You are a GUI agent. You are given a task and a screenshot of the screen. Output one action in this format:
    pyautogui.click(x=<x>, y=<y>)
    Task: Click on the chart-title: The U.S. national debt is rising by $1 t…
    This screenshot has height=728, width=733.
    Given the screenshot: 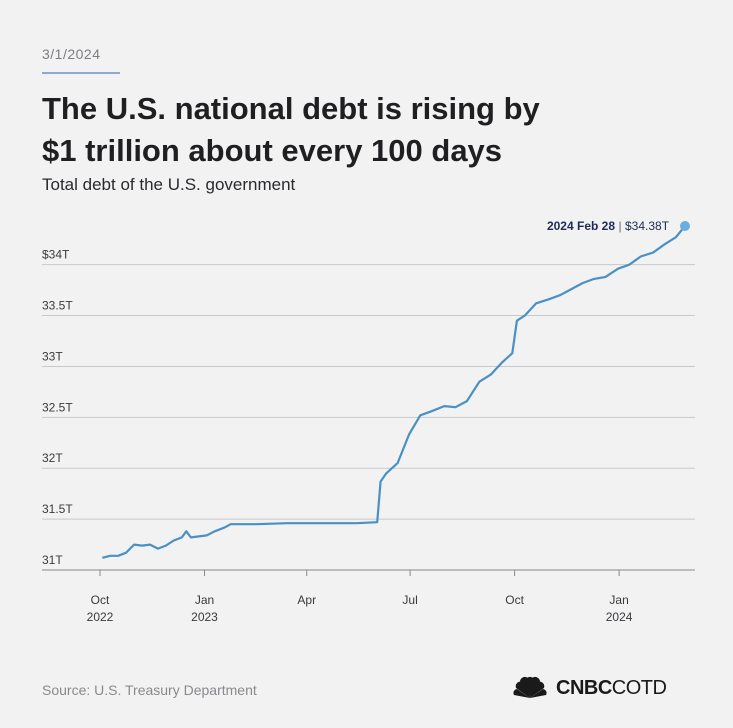 What is the action you would take?
    pyautogui.click(x=362, y=130)
    